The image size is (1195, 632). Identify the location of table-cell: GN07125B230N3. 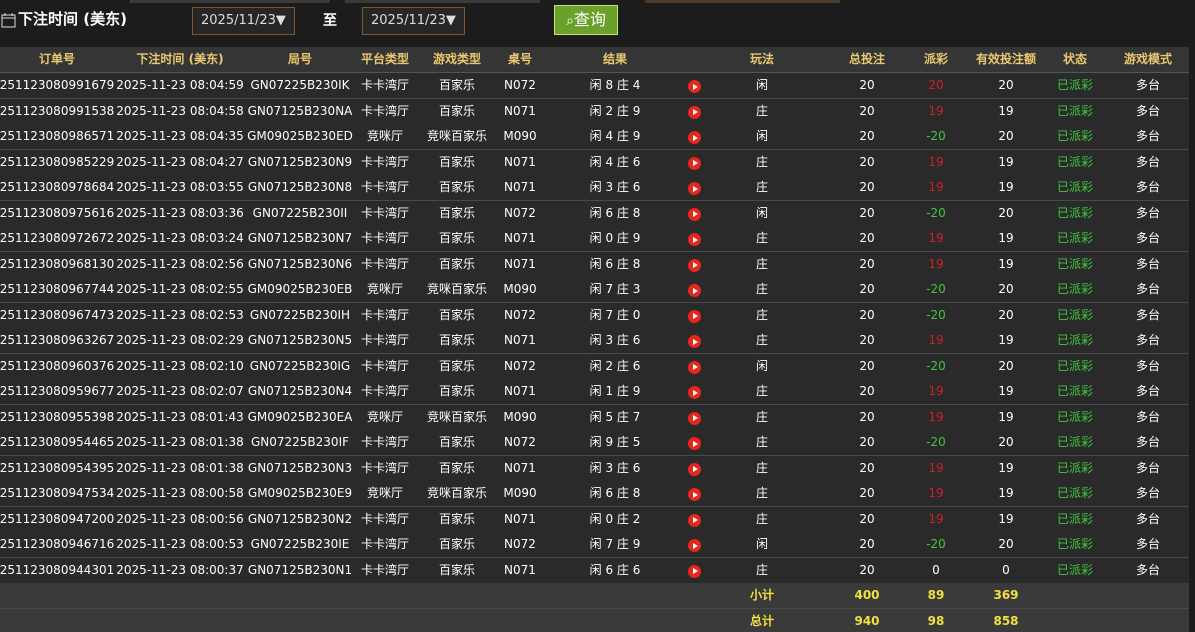
(300, 467).